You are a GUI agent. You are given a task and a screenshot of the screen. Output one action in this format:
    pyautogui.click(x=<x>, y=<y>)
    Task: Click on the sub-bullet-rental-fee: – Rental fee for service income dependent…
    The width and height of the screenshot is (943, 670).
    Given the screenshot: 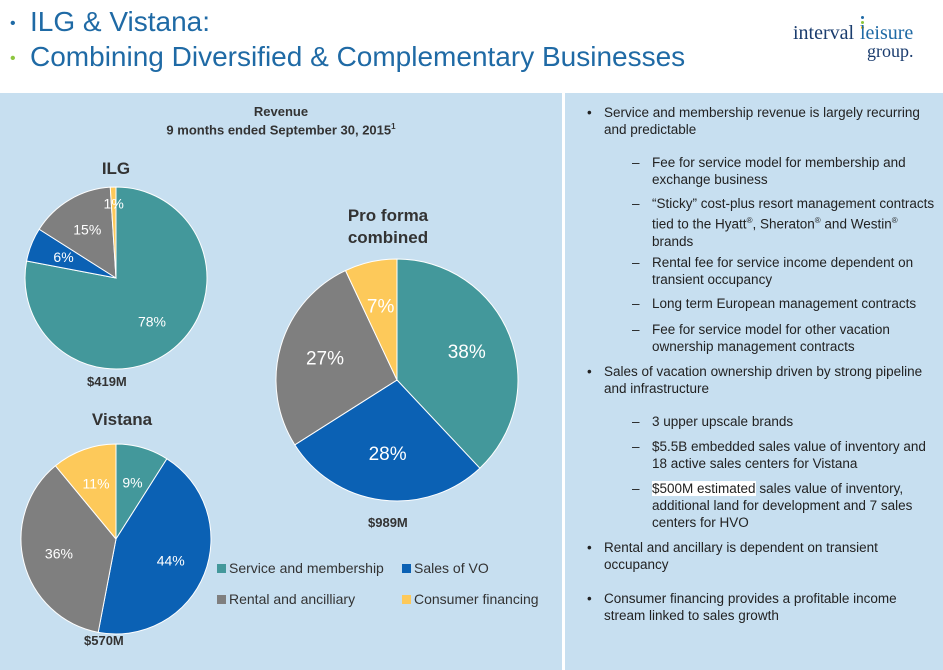 What is the action you would take?
    pyautogui.click(x=773, y=271)
    